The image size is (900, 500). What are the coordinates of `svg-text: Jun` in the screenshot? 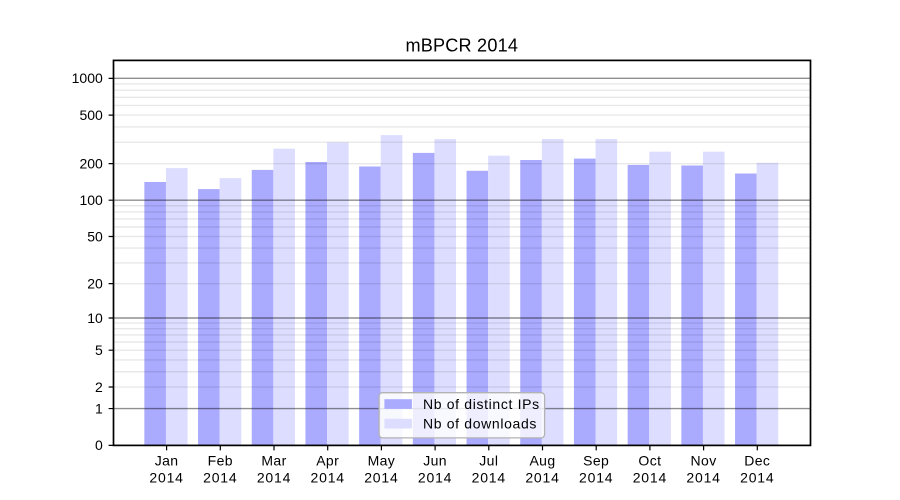 It's located at (435, 461).